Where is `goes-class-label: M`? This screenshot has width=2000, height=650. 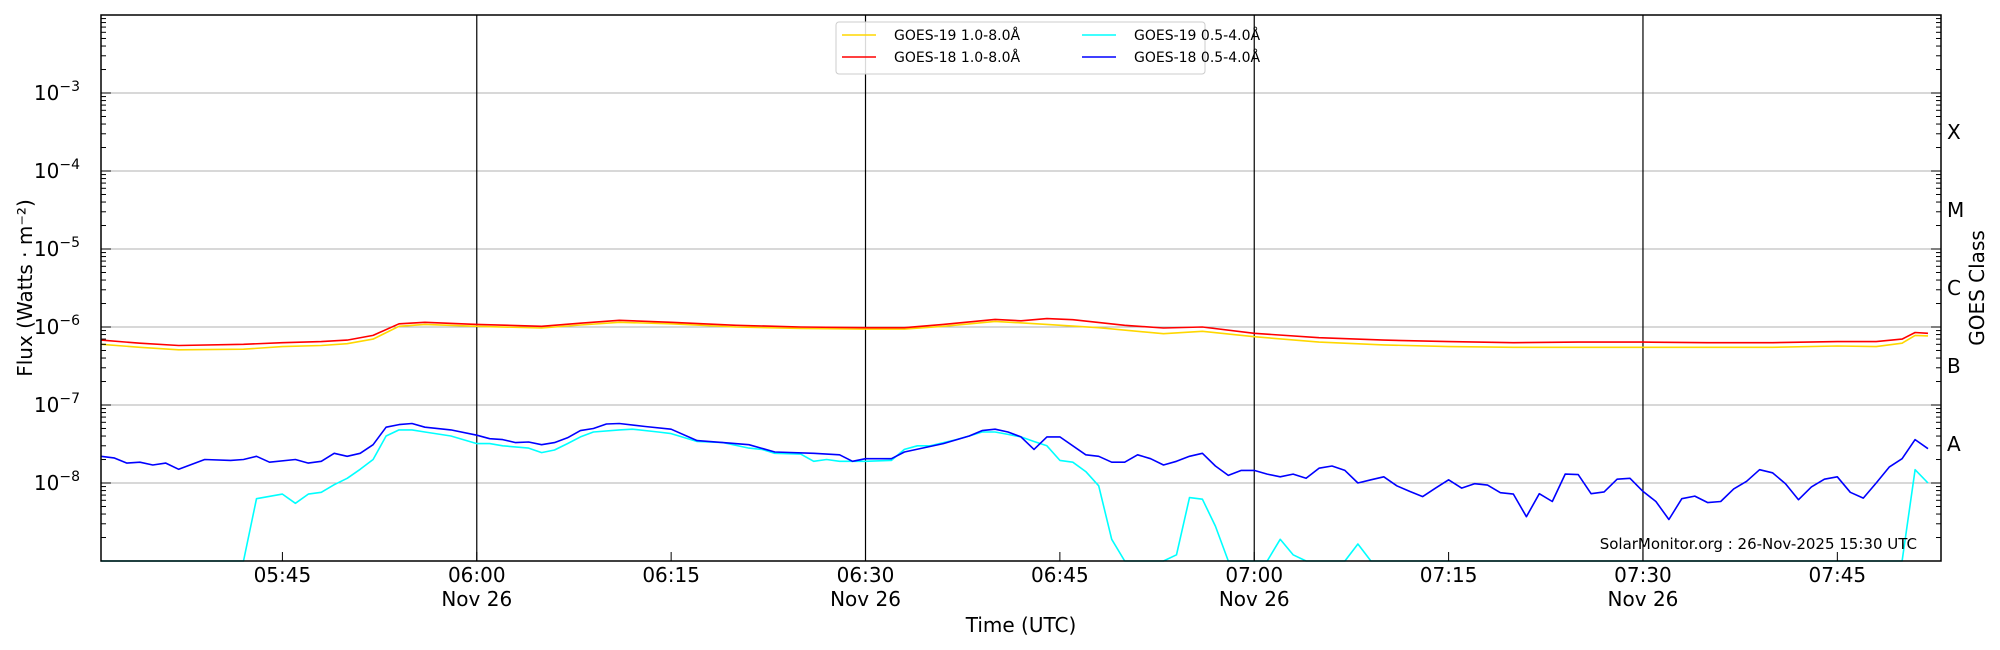
goes-class-label: M is located at coordinates (1955, 210).